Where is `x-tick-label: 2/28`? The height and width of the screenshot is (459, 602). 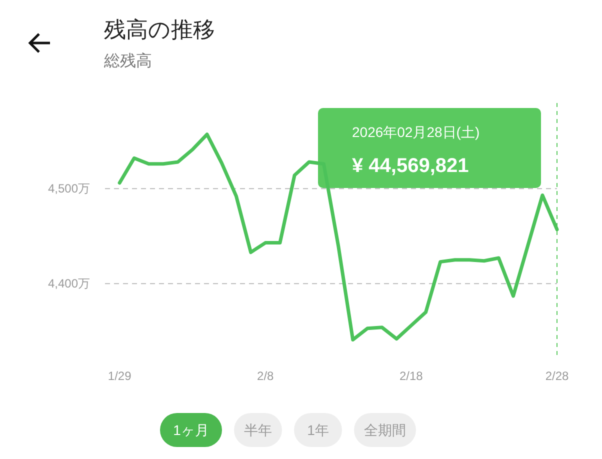 x-tick-label: 2/28 is located at coordinates (557, 376).